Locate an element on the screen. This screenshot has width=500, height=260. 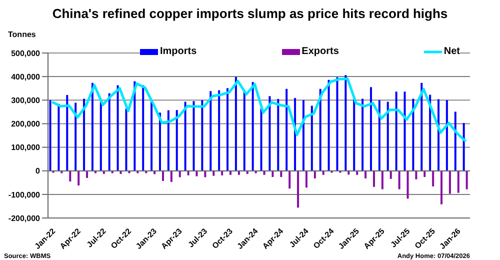
y-tick-label: 500,000 is located at coordinates (26, 53).